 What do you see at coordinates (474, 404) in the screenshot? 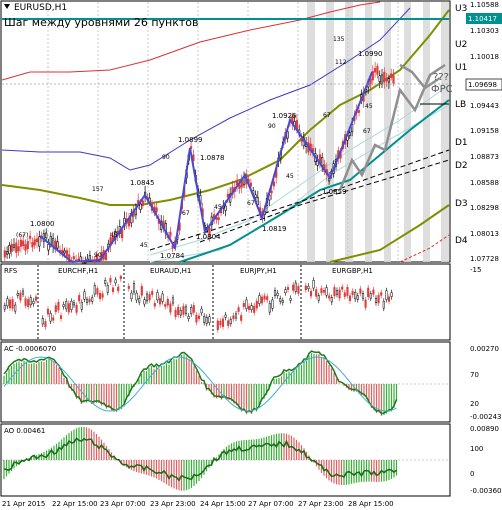
I see `ac-tick: 20` at bounding box center [474, 404].